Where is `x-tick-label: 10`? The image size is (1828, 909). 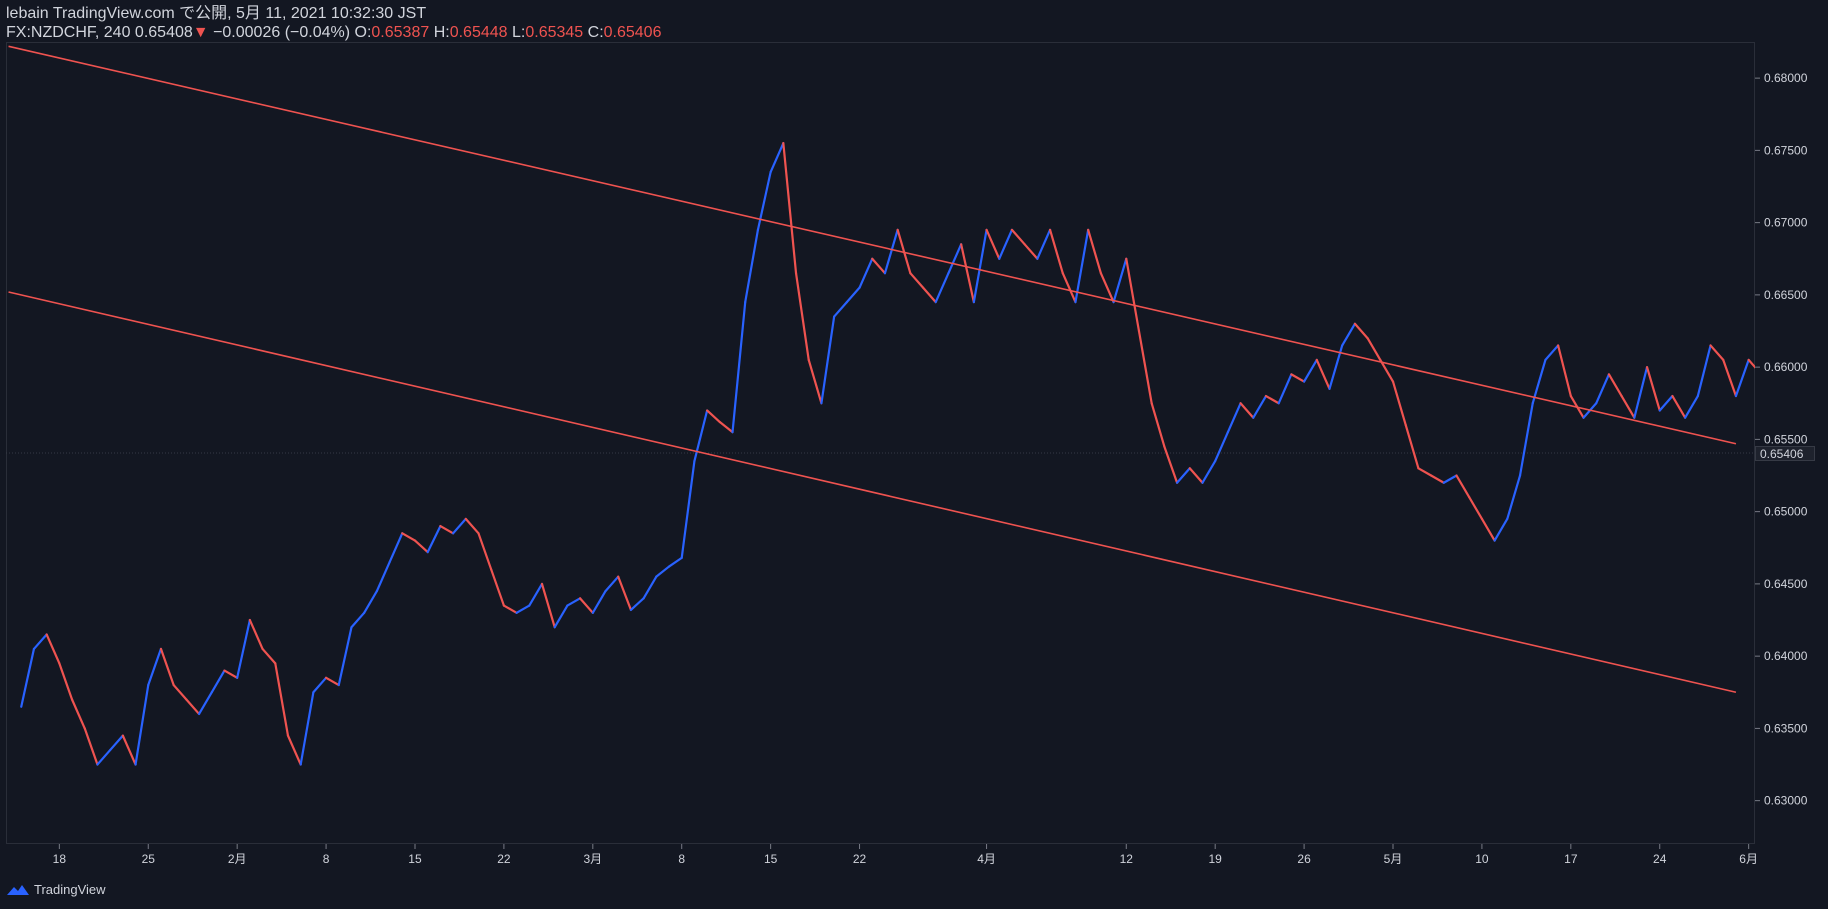
x-tick-label: 10 is located at coordinates (1482, 859).